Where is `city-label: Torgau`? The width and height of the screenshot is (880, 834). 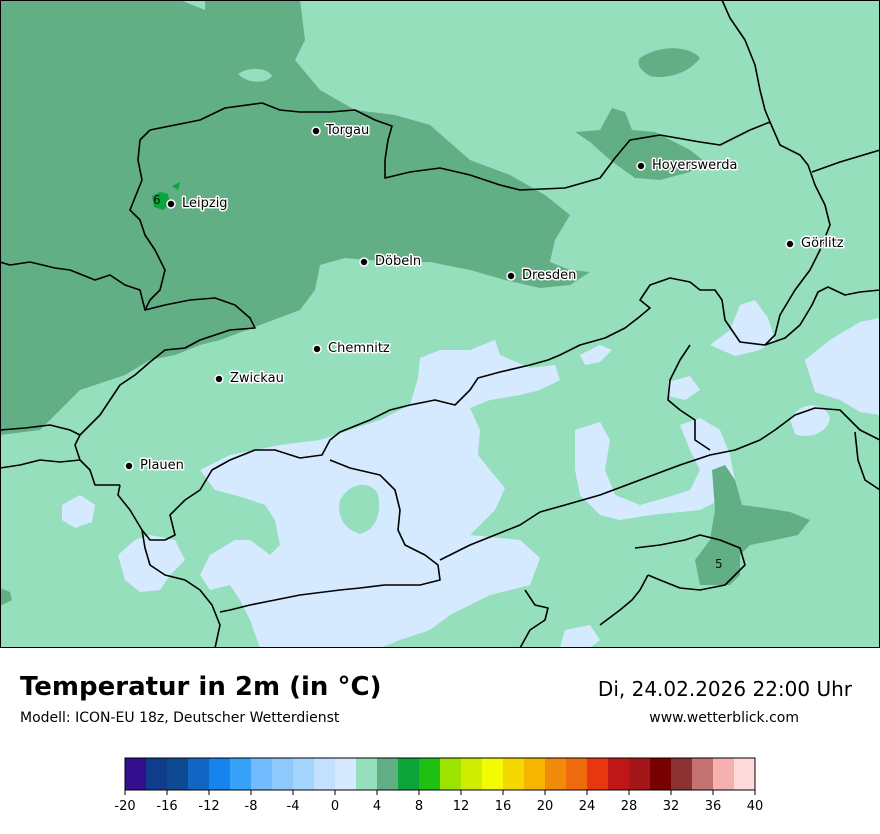
city-label: Torgau is located at coordinates (347, 130).